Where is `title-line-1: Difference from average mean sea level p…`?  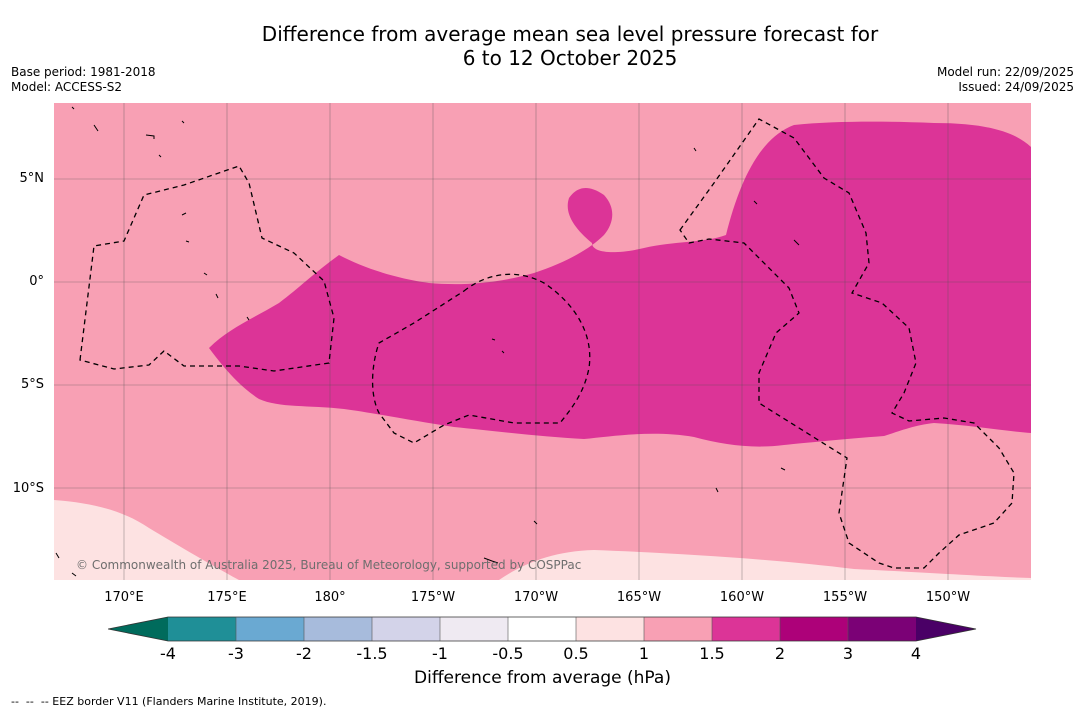 title-line-1: Difference from average mean sea level p… is located at coordinates (570, 34).